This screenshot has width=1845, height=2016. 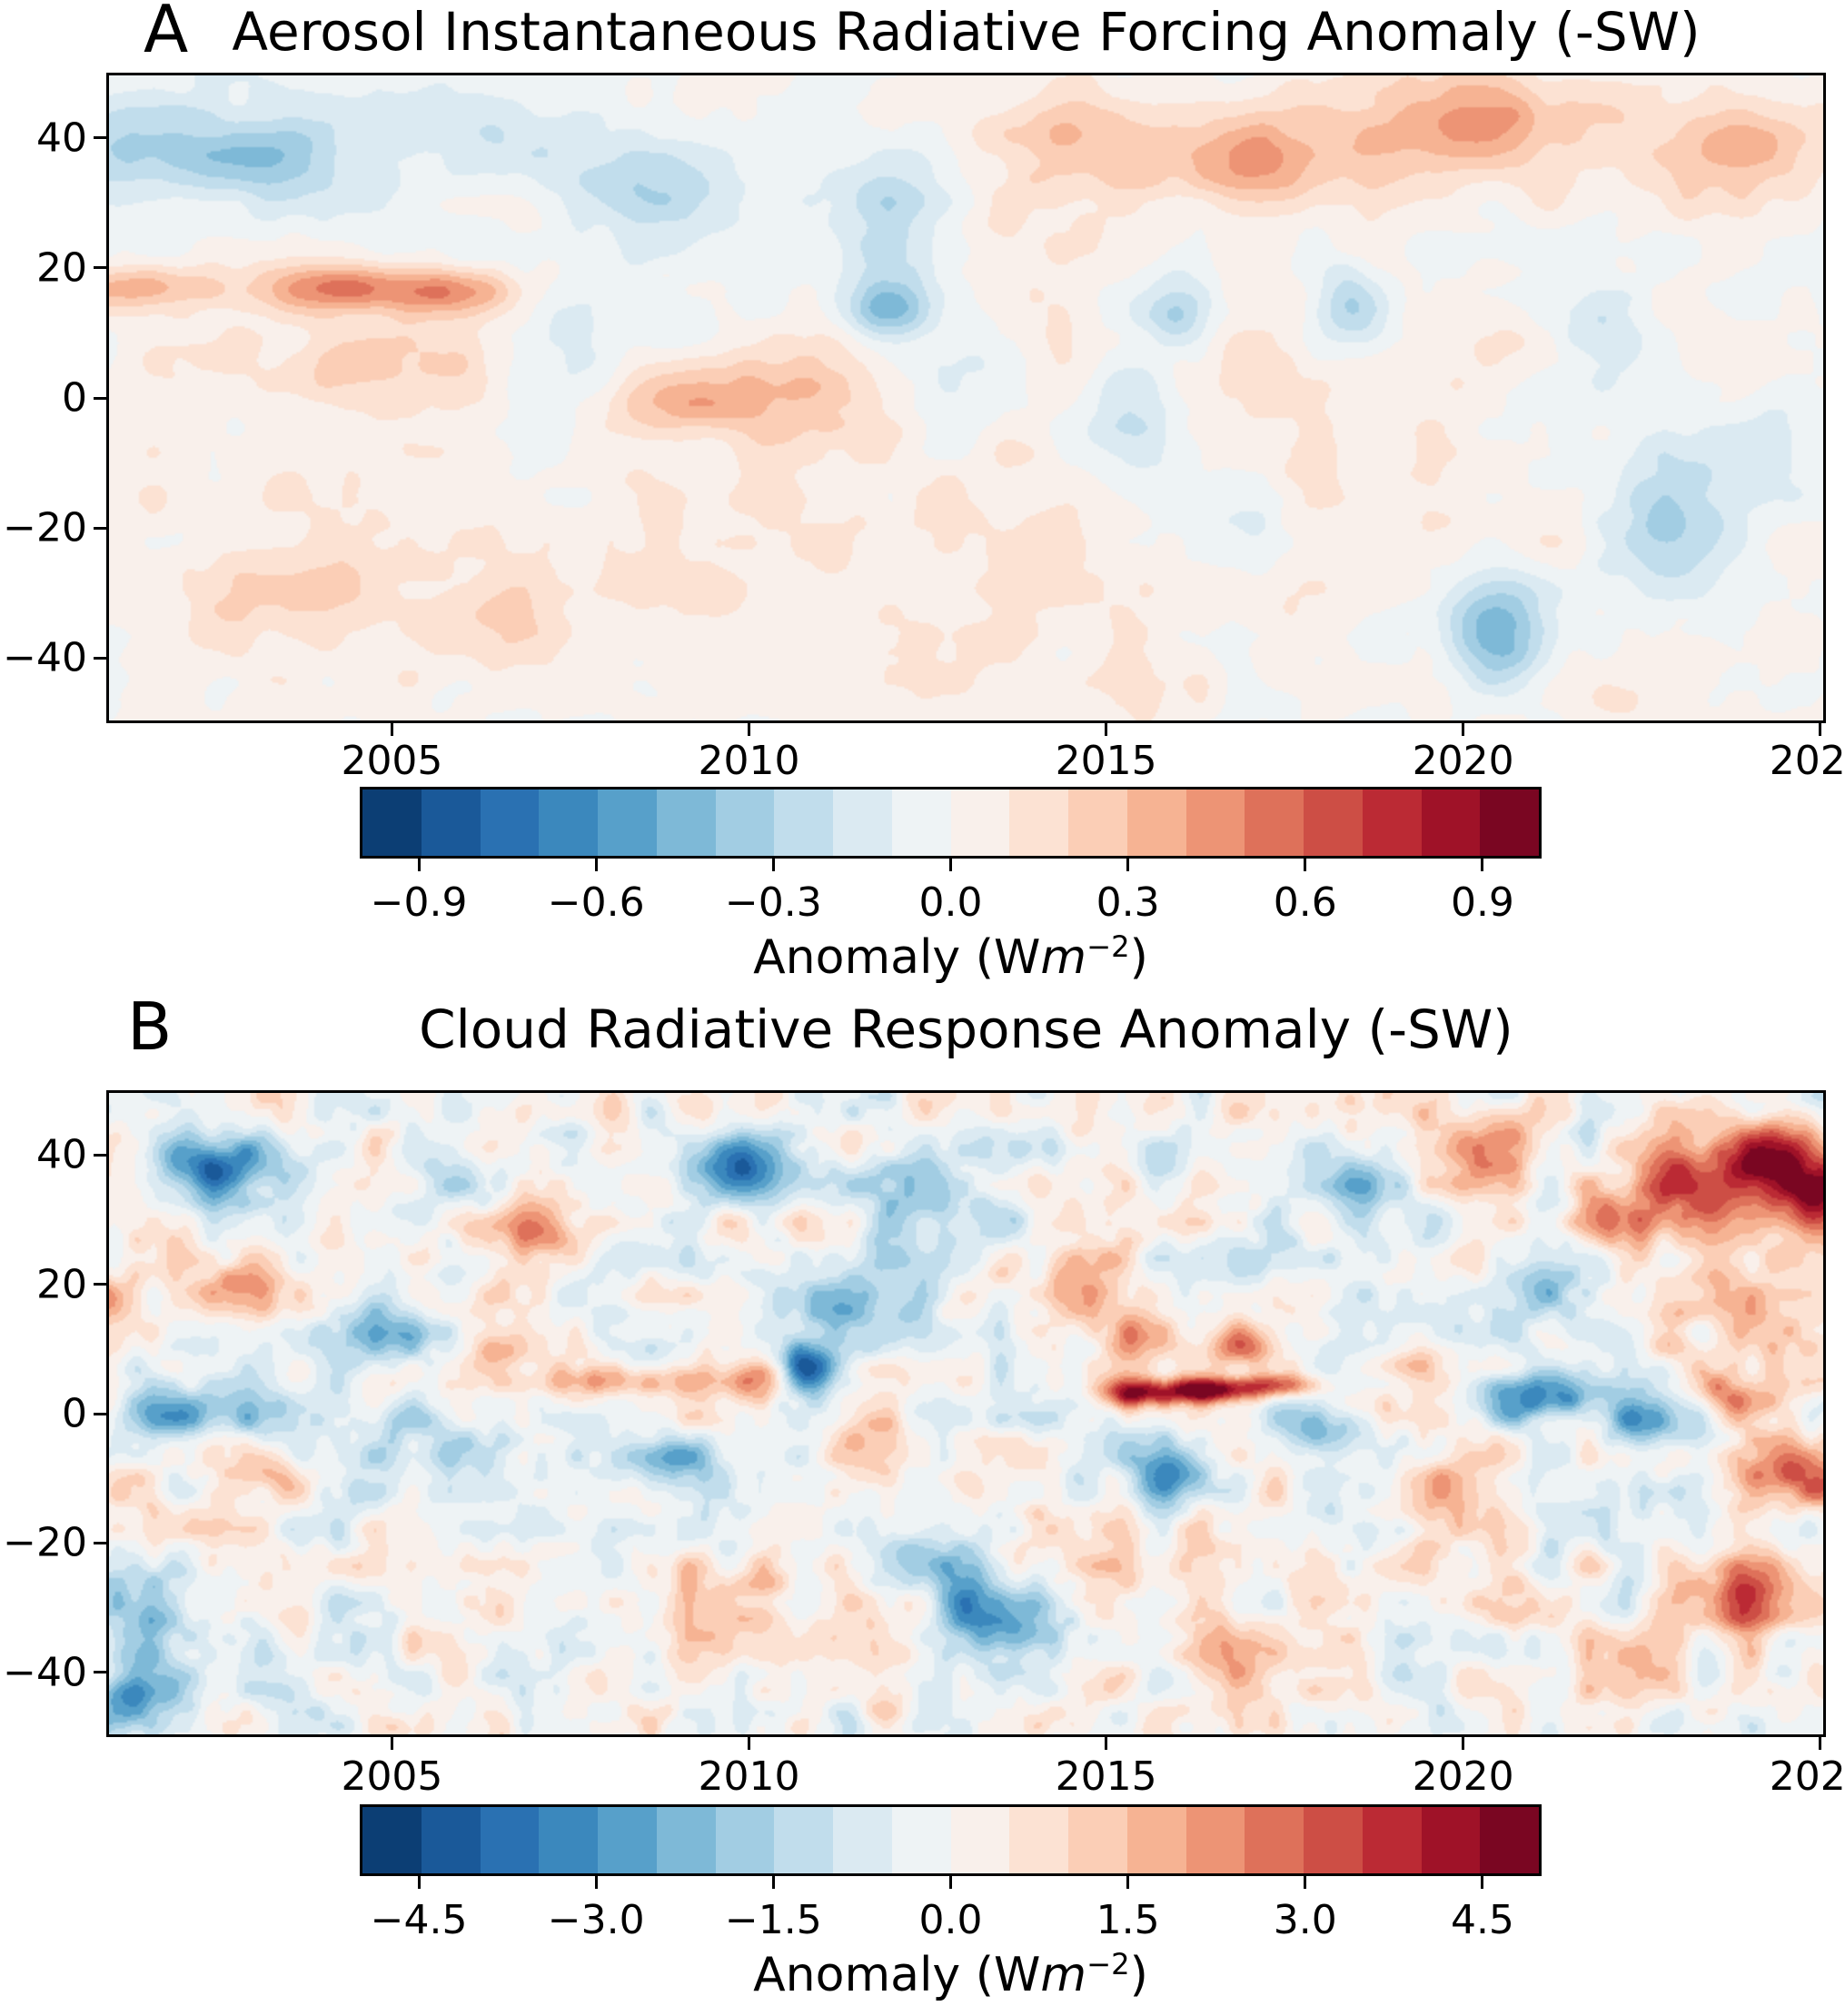 What do you see at coordinates (419, 1920) in the screenshot?
I see `colorbar-tick-label: −4.5` at bounding box center [419, 1920].